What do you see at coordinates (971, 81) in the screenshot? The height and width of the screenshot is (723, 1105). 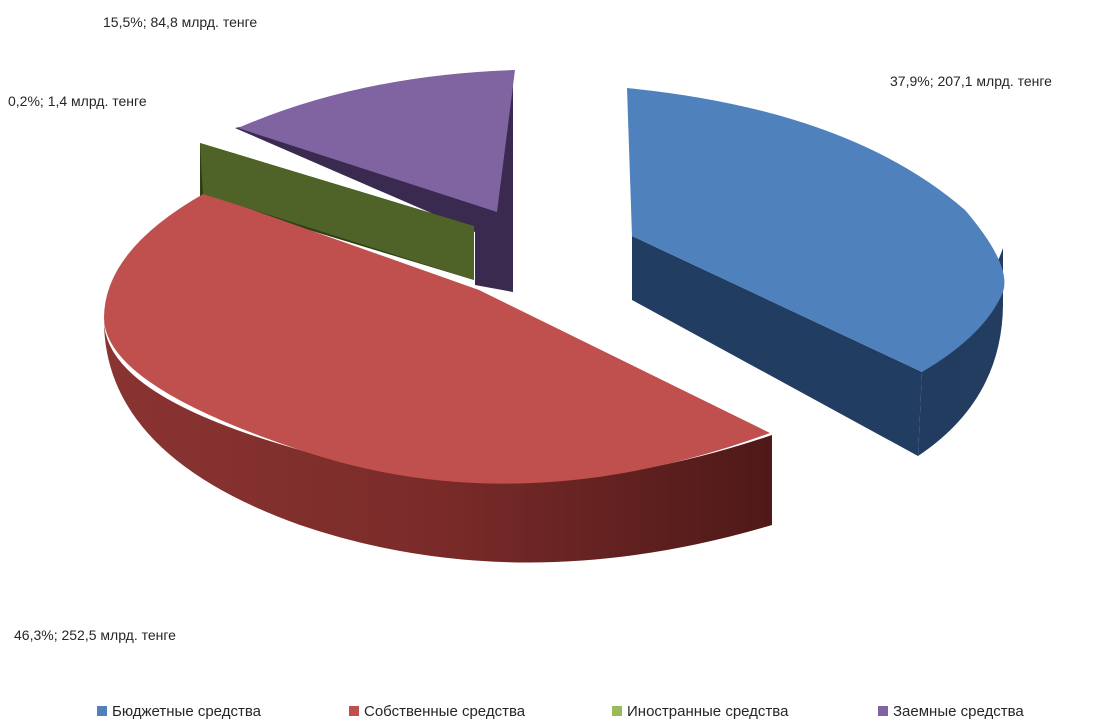 I see `data-label-byudzhetnye: 37,9%; 207,1 млрд. тенге` at bounding box center [971, 81].